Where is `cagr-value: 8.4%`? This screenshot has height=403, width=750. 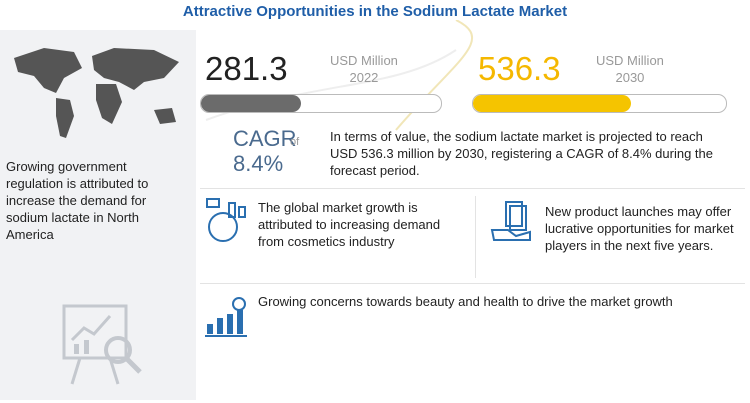
cagr-value: 8.4% is located at coordinates (258, 163).